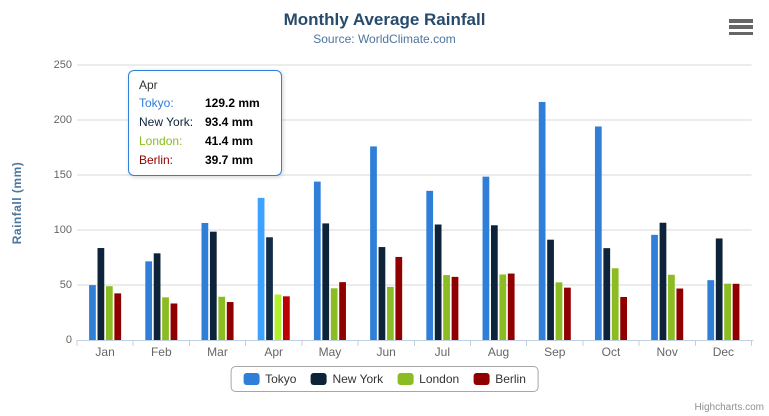 This screenshot has width=769, height=416. I want to click on x-axis-label-oct: Oct, so click(611, 352).